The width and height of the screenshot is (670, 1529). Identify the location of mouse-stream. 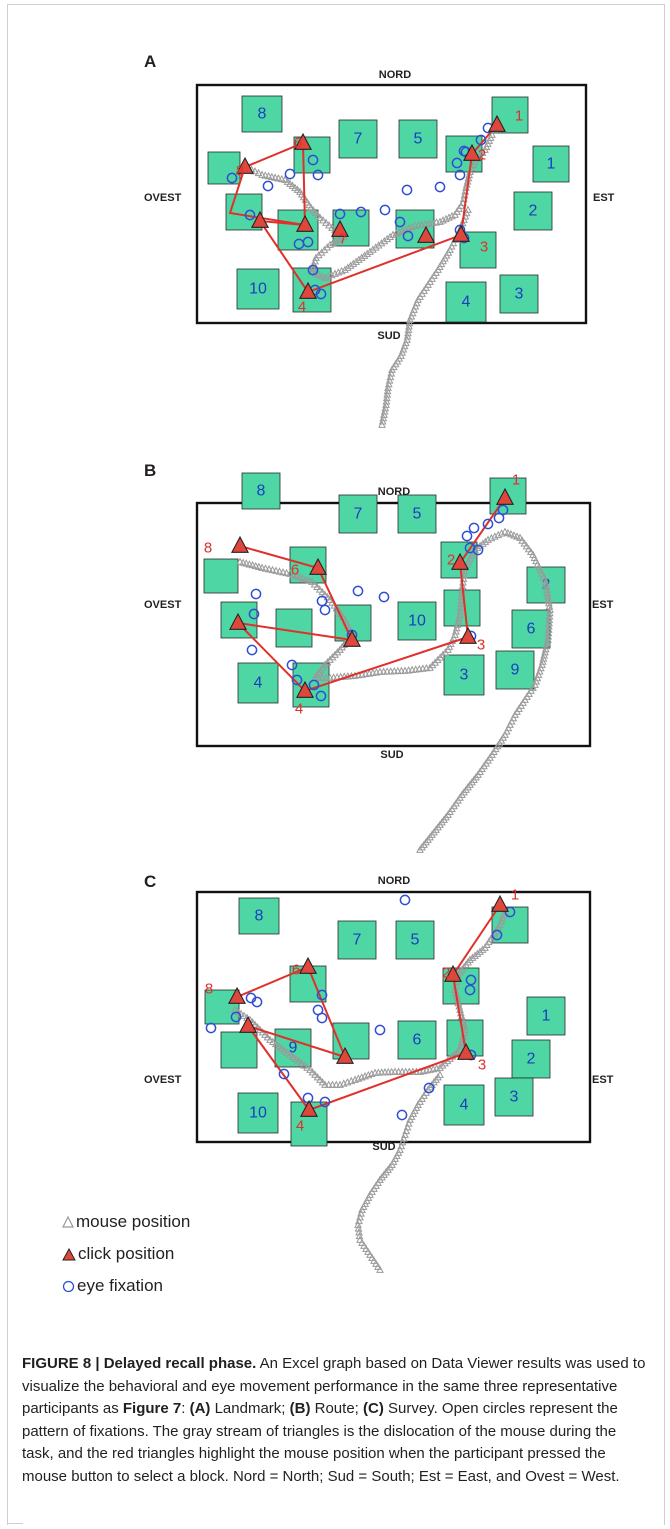
(372, 275).